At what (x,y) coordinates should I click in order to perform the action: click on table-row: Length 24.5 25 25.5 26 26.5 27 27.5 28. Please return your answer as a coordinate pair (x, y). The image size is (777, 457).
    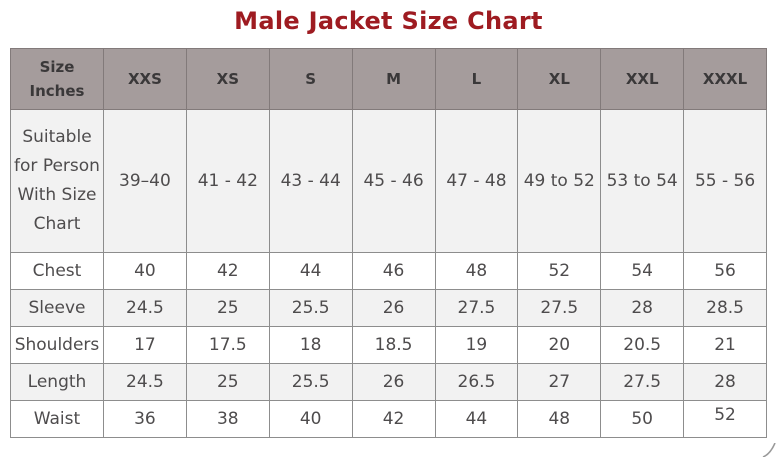
    Looking at the image, I should click on (388, 382).